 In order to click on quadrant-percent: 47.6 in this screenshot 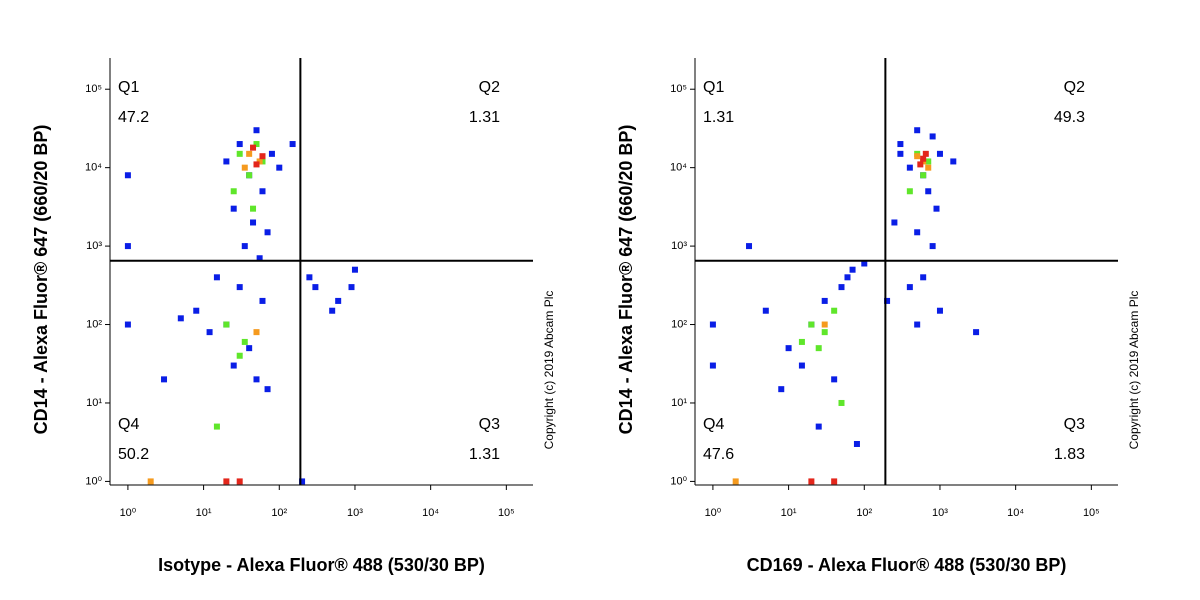, I will do `click(718, 454)`.